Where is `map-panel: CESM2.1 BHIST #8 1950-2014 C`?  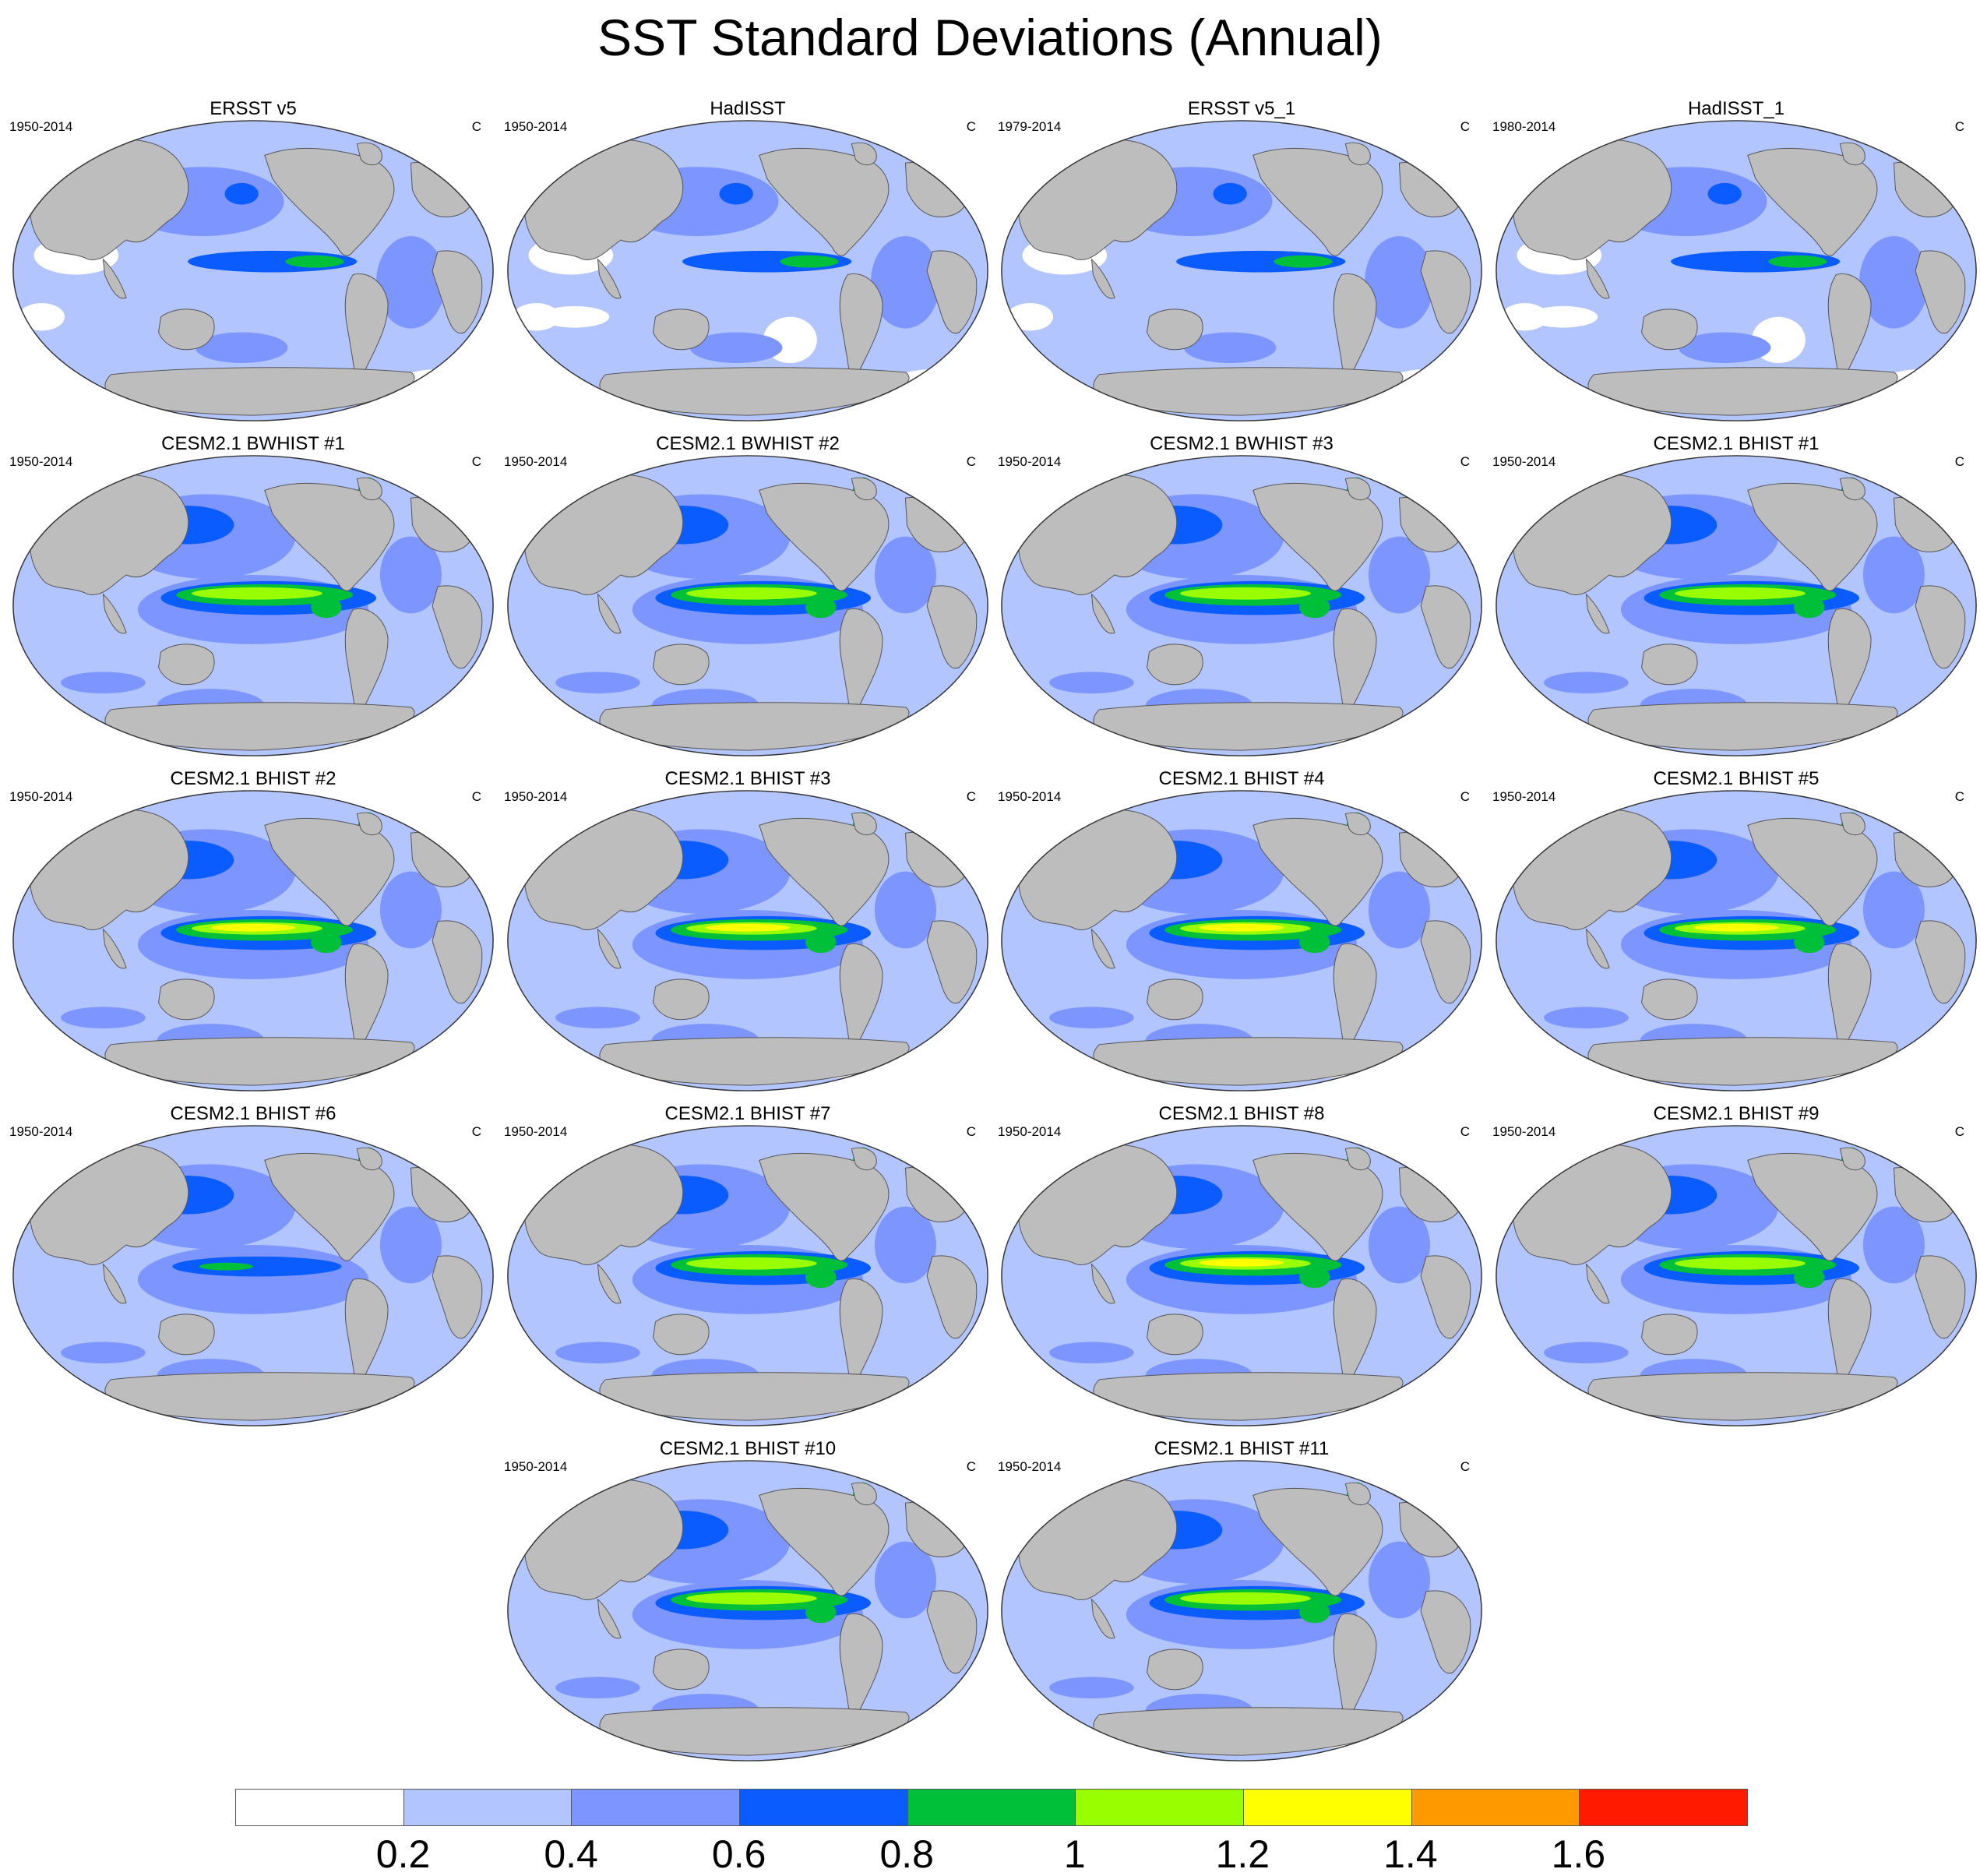 map-panel: CESM2.1 BHIST #8 1950-2014 C is located at coordinates (1241, 1266).